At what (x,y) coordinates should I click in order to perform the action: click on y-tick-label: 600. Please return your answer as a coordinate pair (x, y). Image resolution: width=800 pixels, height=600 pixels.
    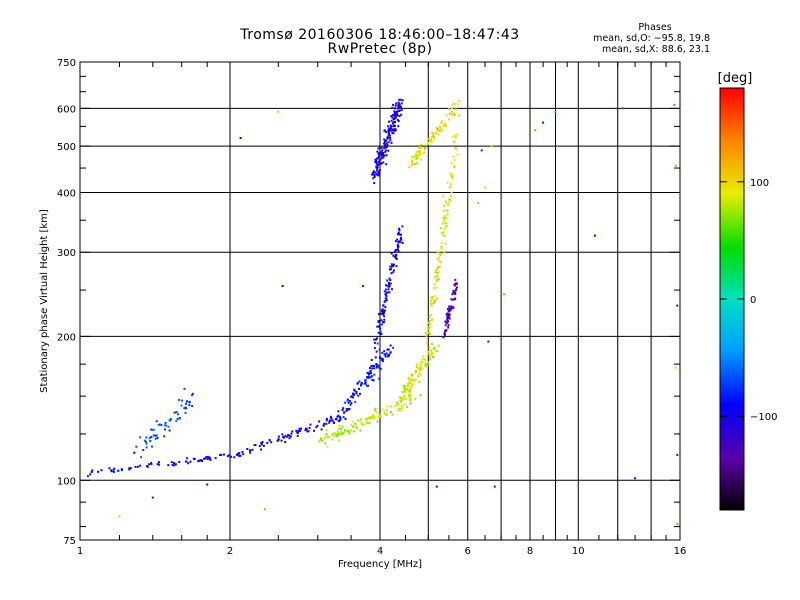
    Looking at the image, I should click on (66, 109).